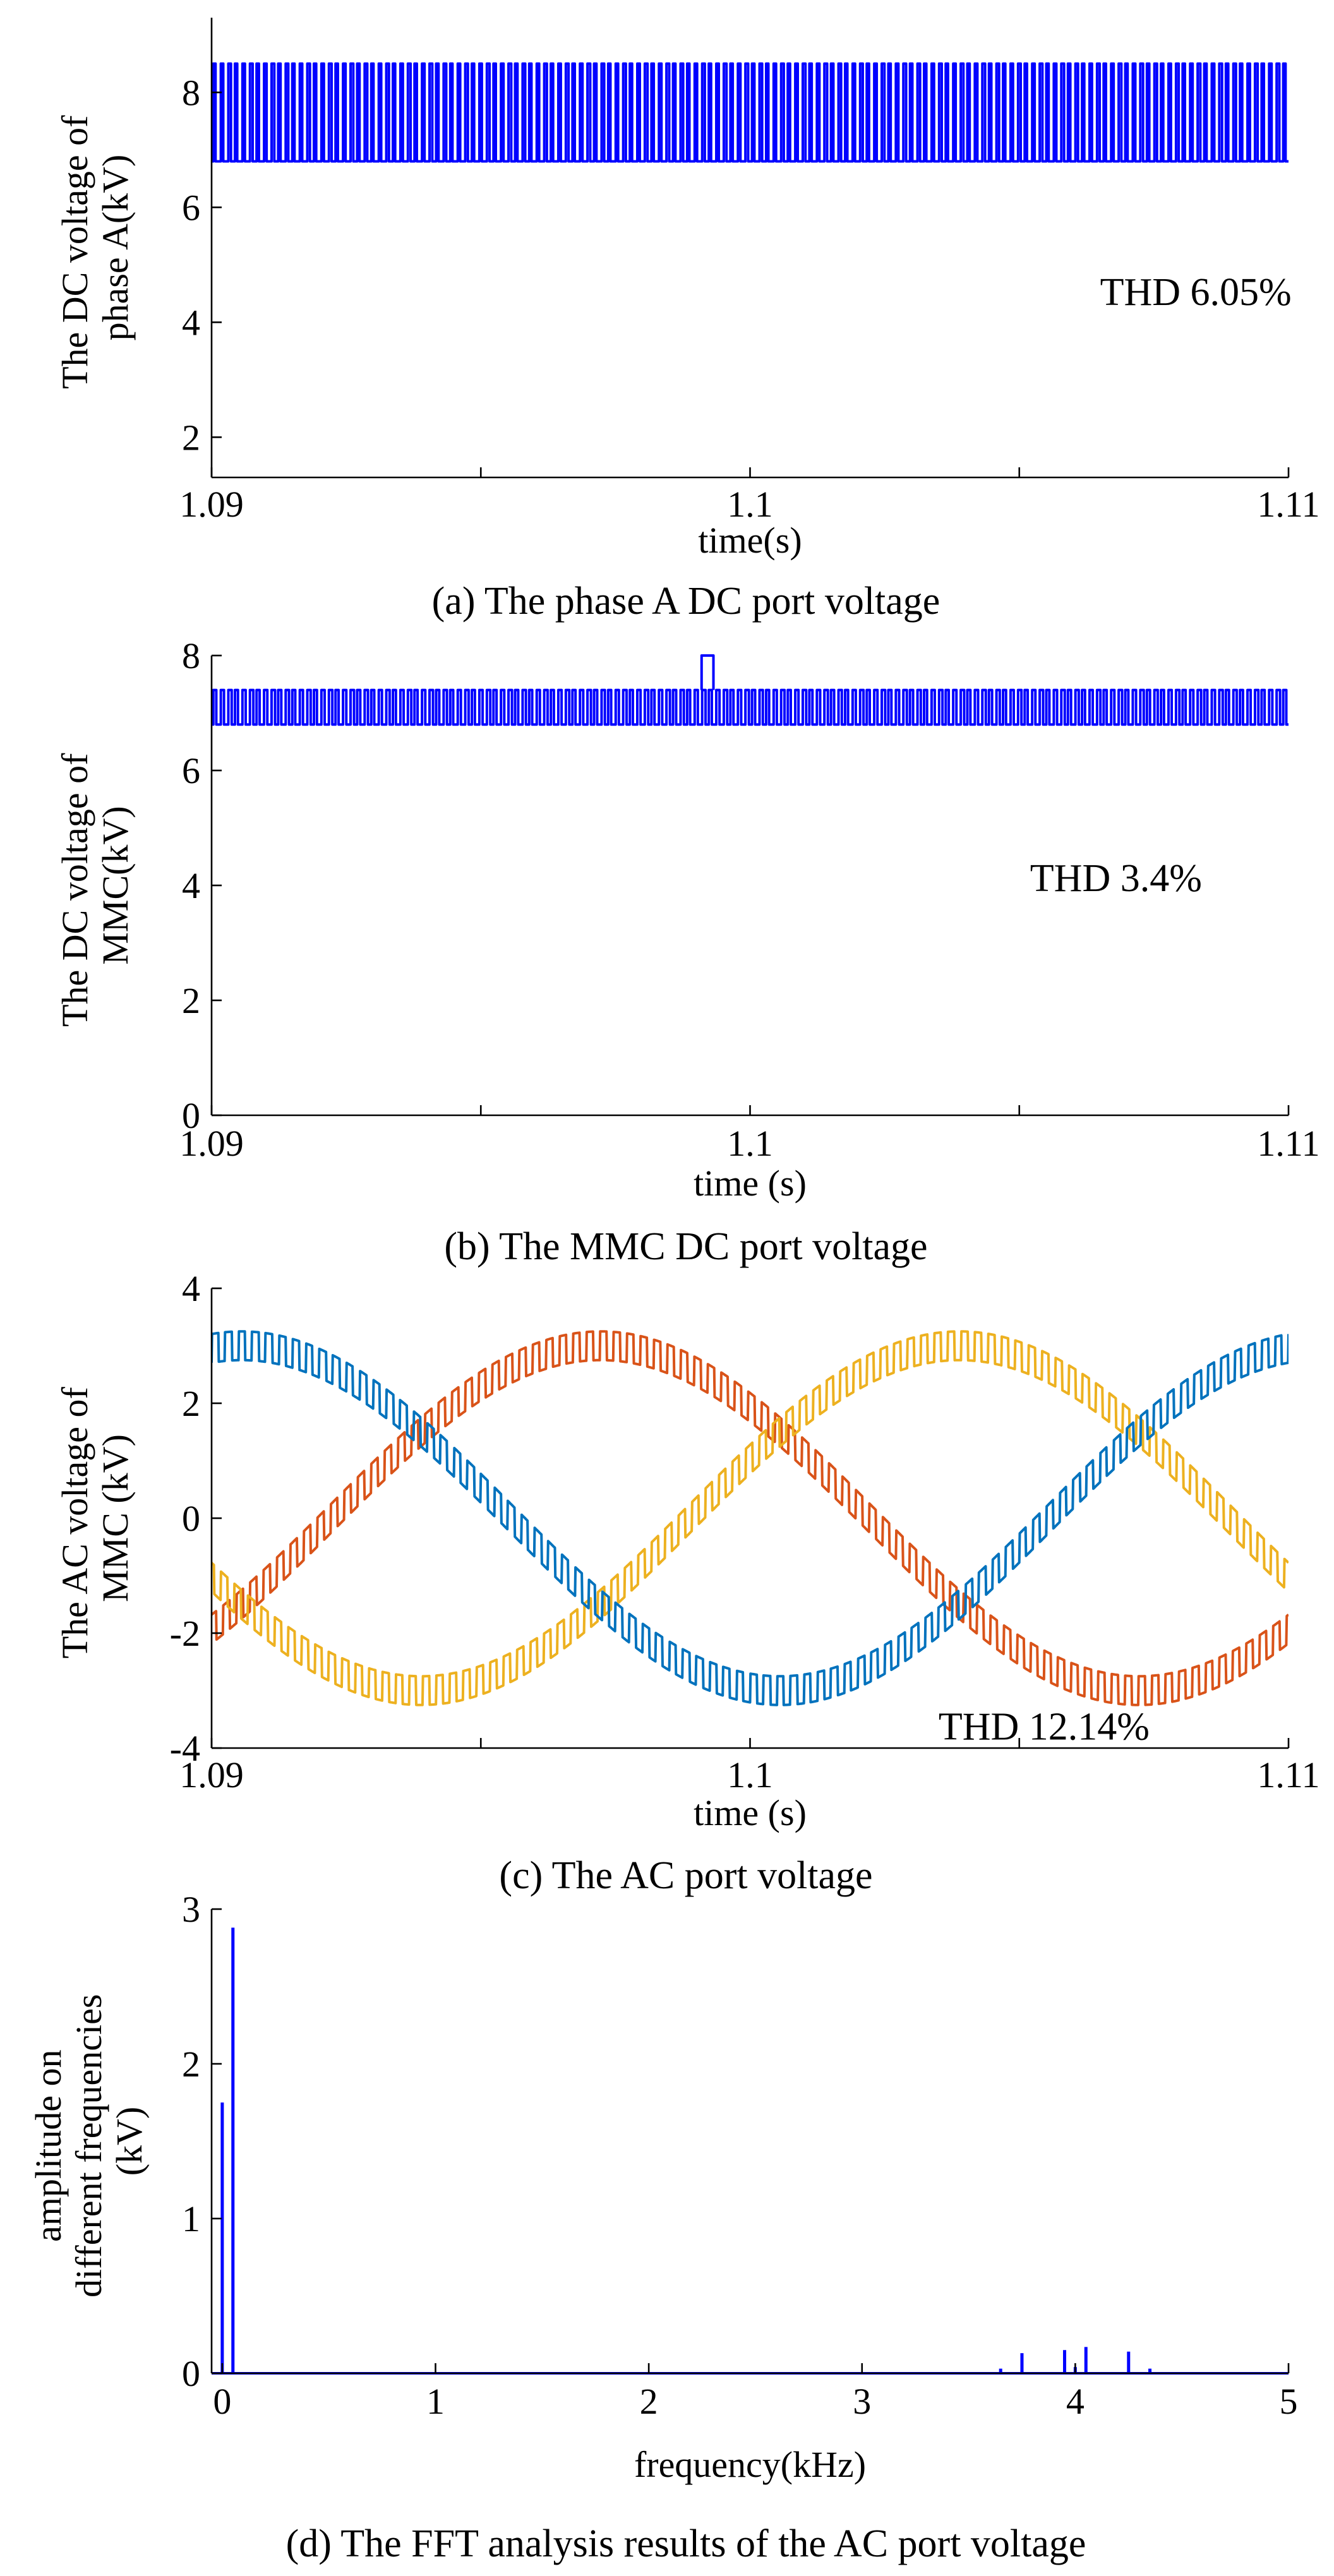 This screenshot has height=2576, width=1334. What do you see at coordinates (649, 2401) in the screenshot?
I see `x-tick-label: 2` at bounding box center [649, 2401].